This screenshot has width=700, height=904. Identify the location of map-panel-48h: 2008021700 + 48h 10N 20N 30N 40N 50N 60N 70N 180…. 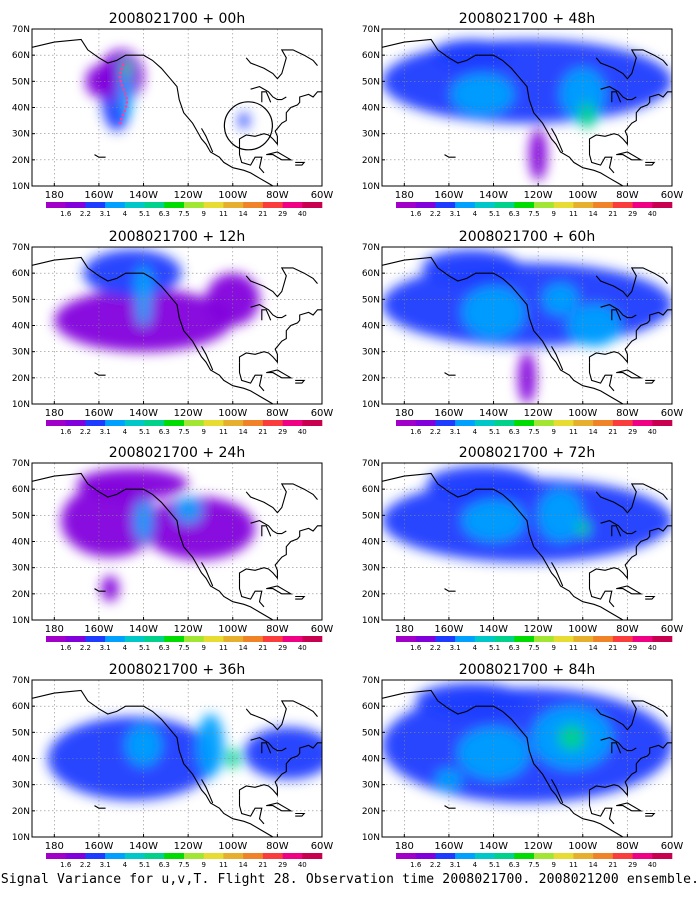
(523, 114).